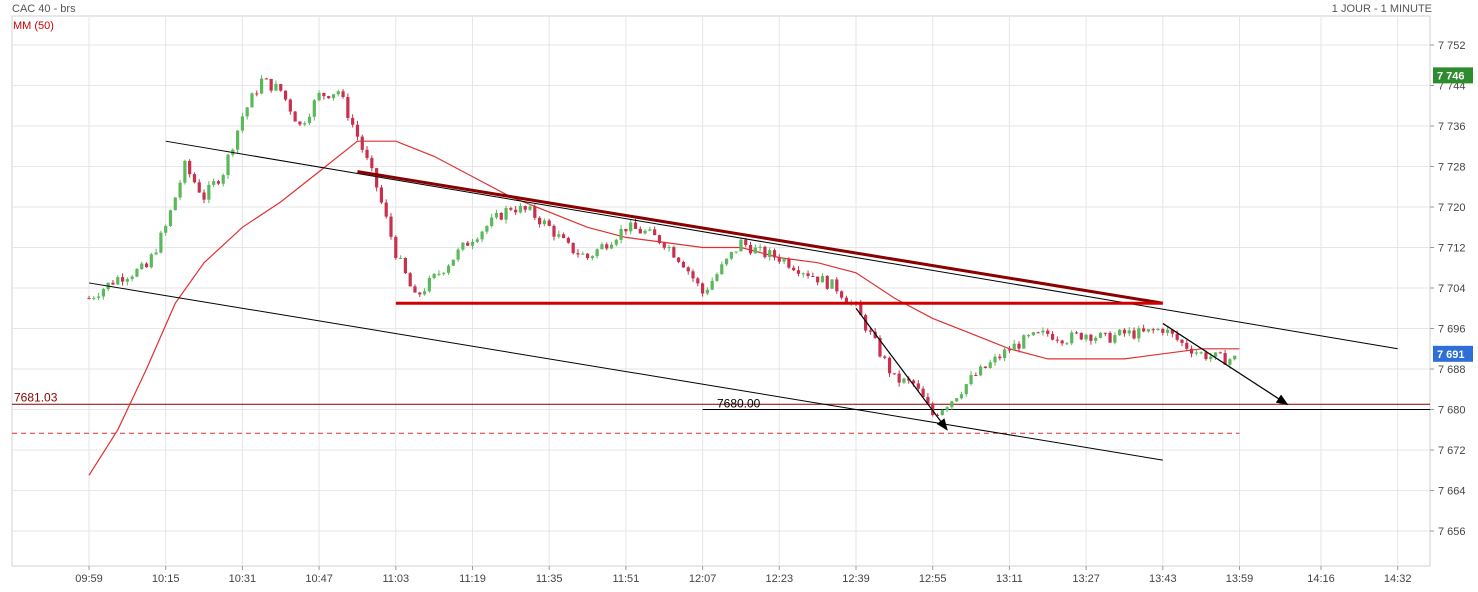  What do you see at coordinates (1381, 9) in the screenshot?
I see `timeframe-label: 1 JOUR - 1 MINUTE` at bounding box center [1381, 9].